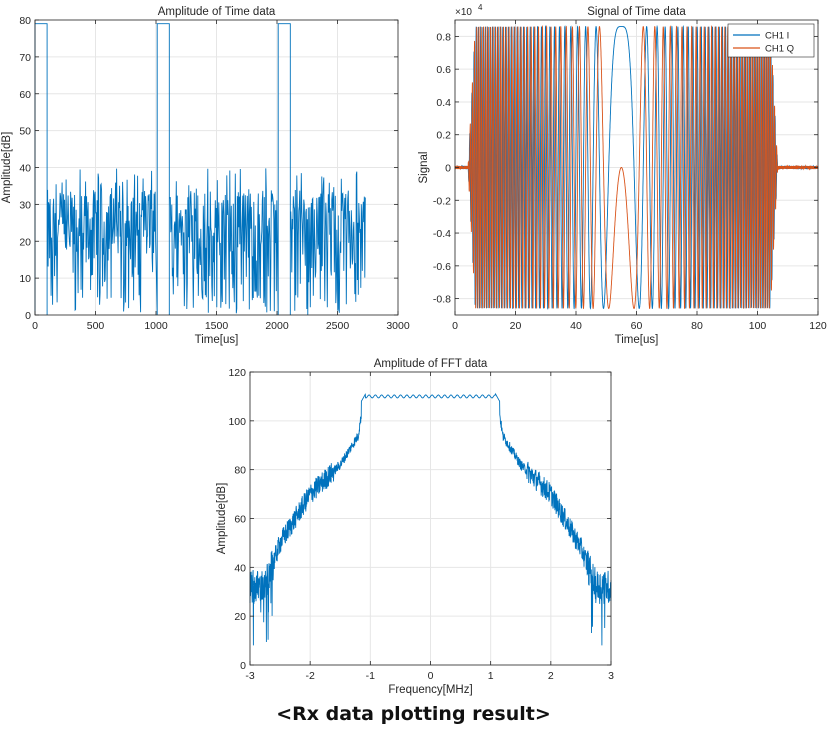 This screenshot has height=731, width=827. I want to click on y-tick-label: -0.6, so click(442, 267).